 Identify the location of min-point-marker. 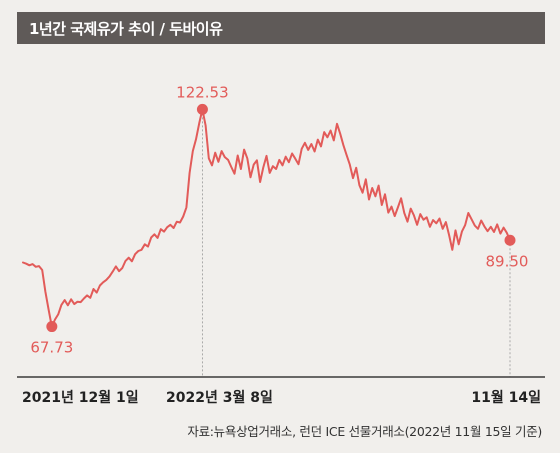
(52, 327).